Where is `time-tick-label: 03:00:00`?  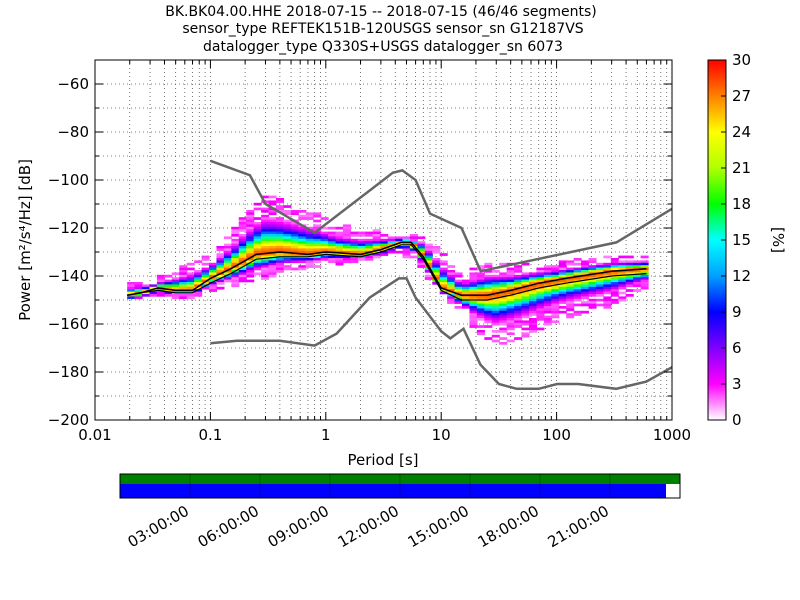 time-tick-label: 03:00:00 is located at coordinates (158, 526).